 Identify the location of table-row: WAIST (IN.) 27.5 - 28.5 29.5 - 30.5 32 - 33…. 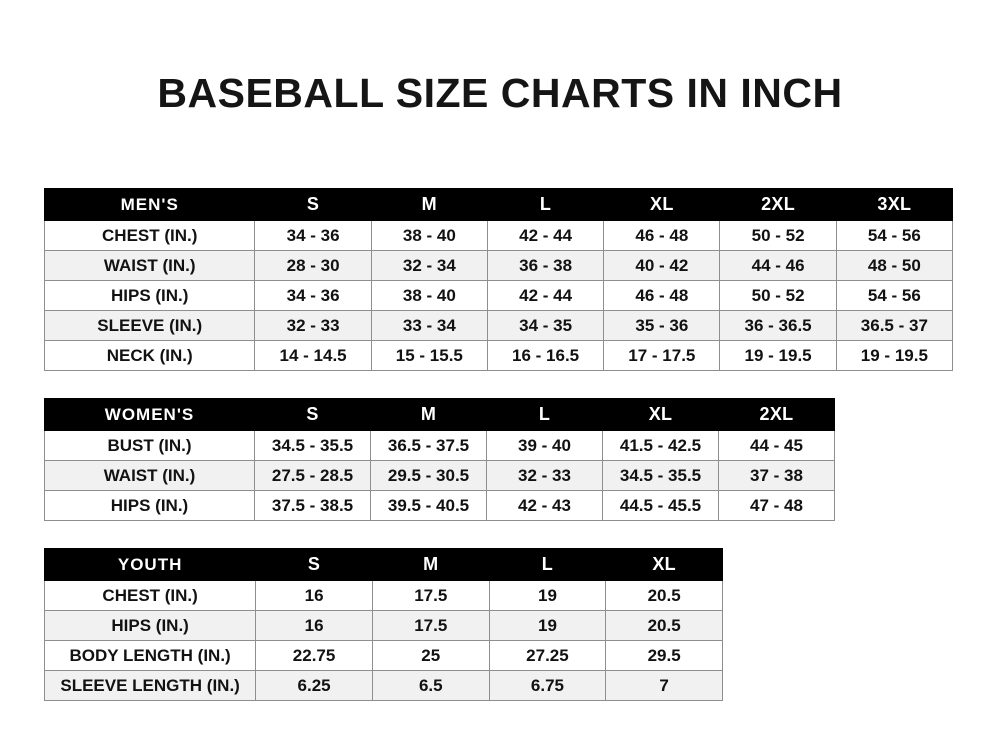
(439, 475).